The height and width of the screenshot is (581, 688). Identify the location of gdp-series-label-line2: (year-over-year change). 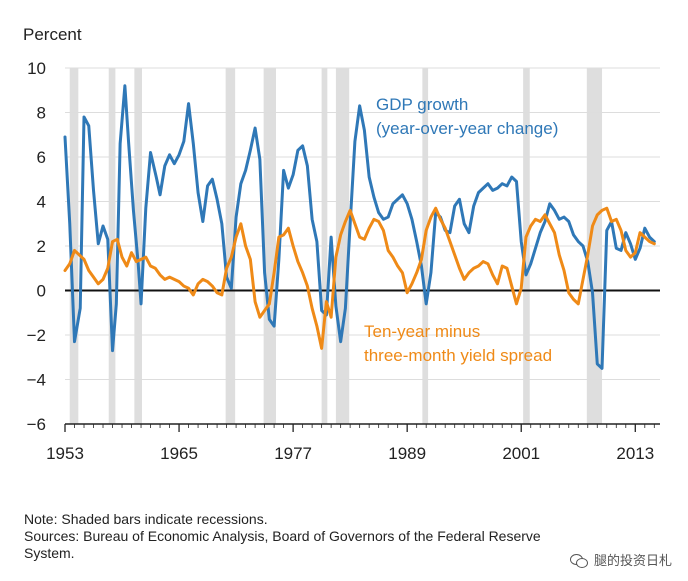
(467, 128).